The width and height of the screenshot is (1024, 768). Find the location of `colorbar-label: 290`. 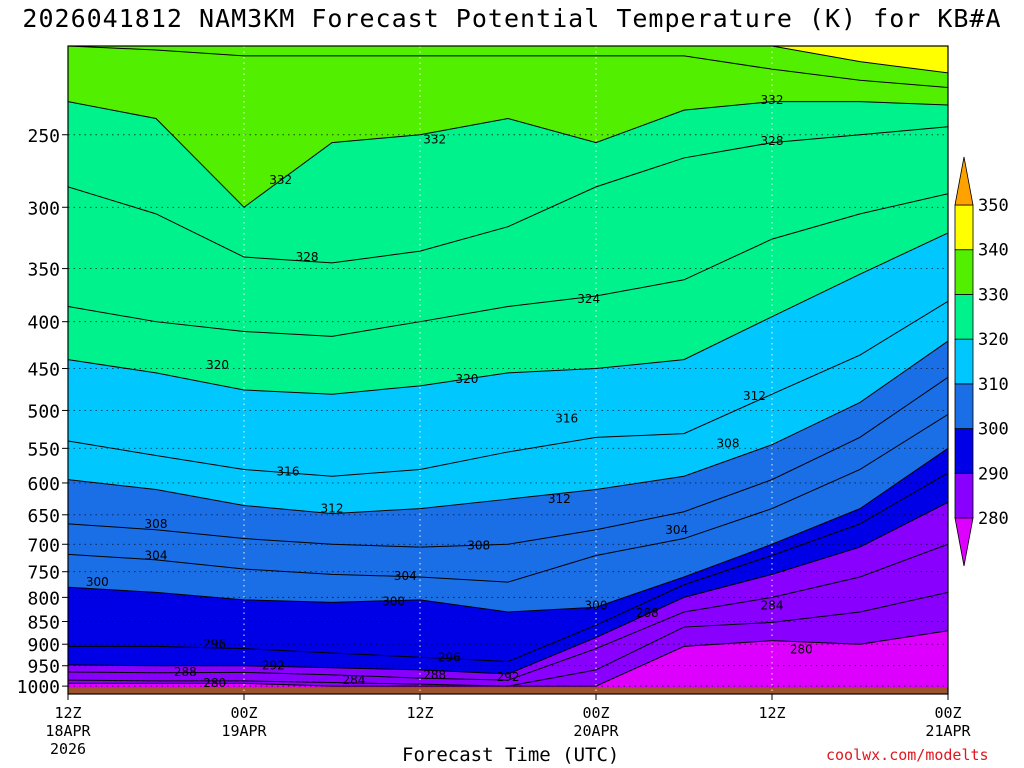

colorbar-label: 290 is located at coordinates (993, 474).